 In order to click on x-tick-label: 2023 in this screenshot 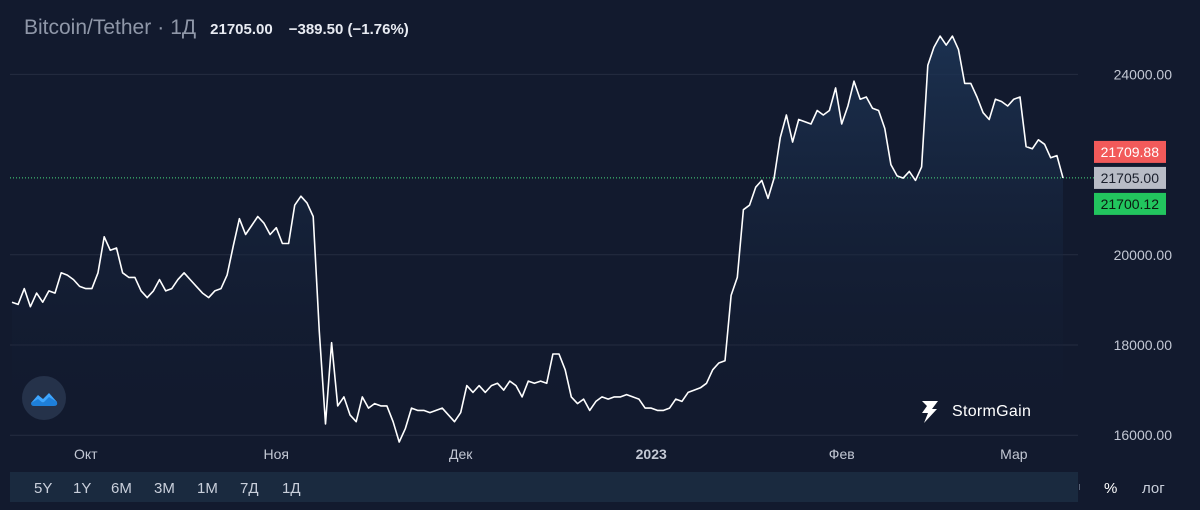, I will do `click(651, 454)`.